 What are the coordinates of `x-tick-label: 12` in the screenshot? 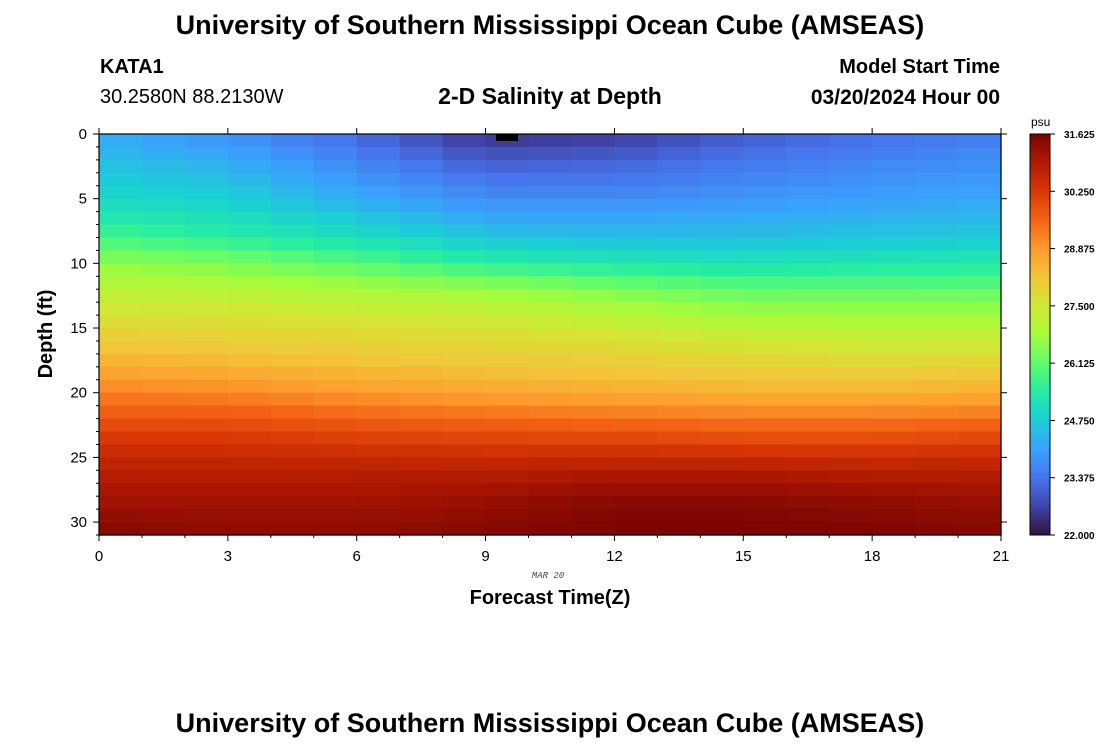 It's located at (614, 556).